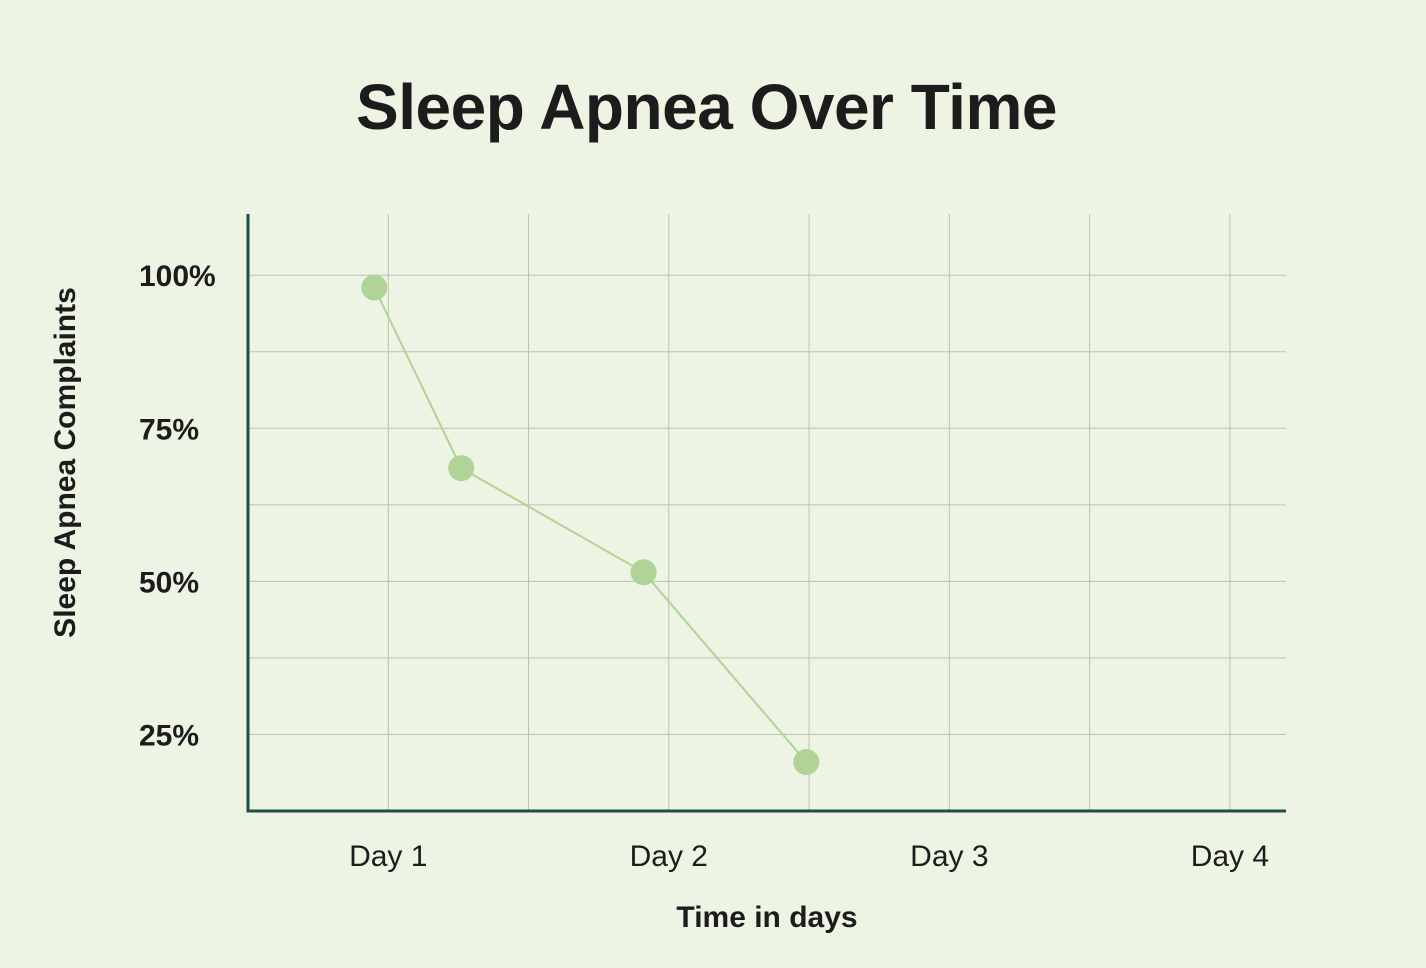  What do you see at coordinates (65, 462) in the screenshot?
I see `y-axis-title: Sleep Apnea Complaints` at bounding box center [65, 462].